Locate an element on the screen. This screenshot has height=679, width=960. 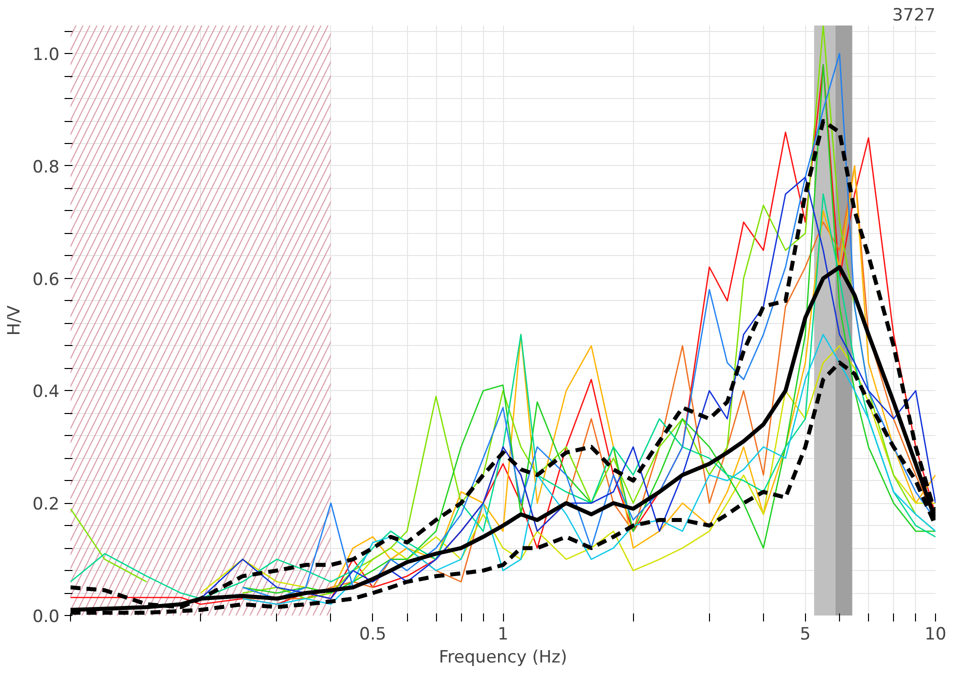
x-tick-label: 5 is located at coordinates (805, 634).